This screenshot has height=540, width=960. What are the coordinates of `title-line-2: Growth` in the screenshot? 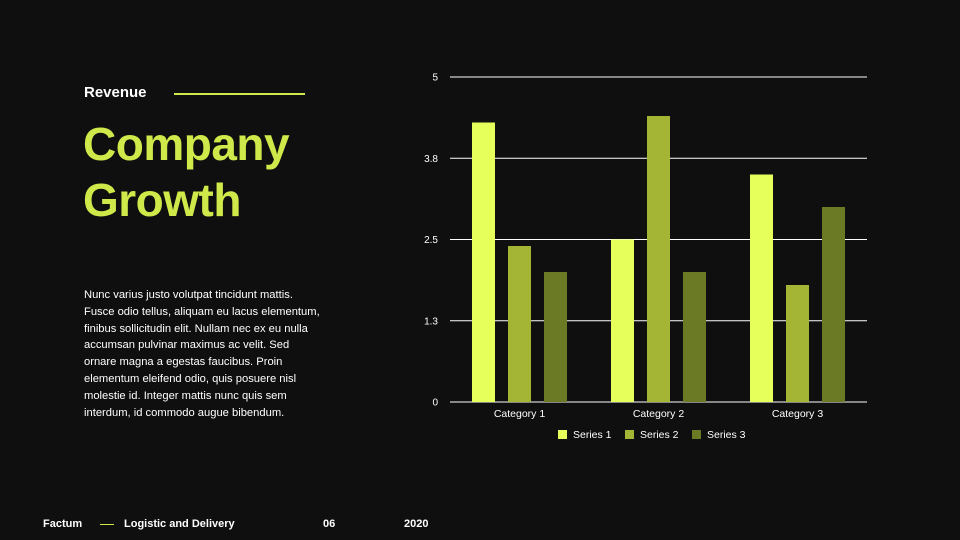 It's located at (162, 200).